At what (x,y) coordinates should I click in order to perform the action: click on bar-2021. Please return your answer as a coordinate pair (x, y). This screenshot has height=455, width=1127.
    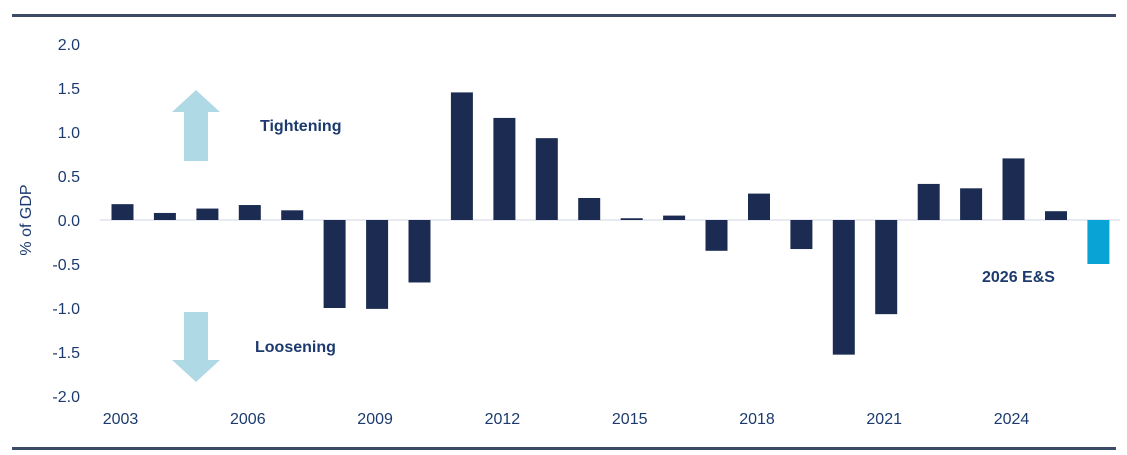
    Looking at the image, I should click on (886, 267).